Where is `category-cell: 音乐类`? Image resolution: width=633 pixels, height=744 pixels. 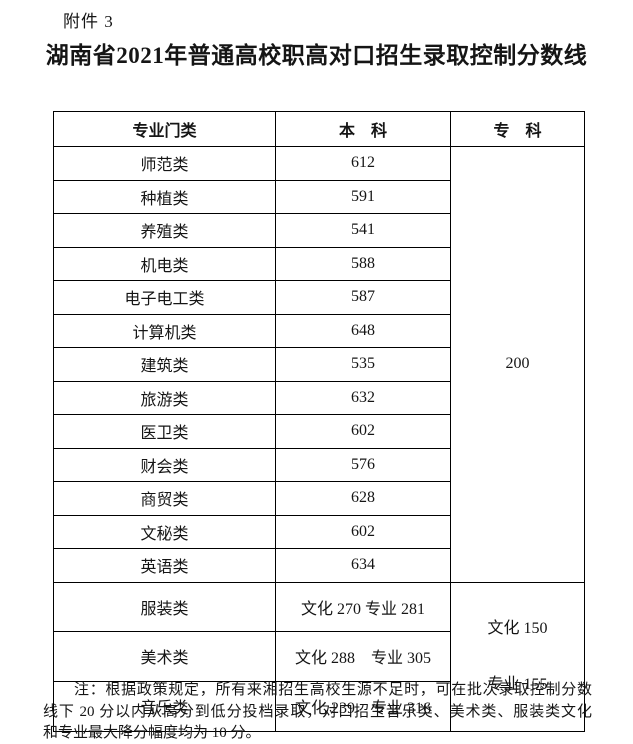
category-cell: 音乐类 is located at coordinates (164, 706).